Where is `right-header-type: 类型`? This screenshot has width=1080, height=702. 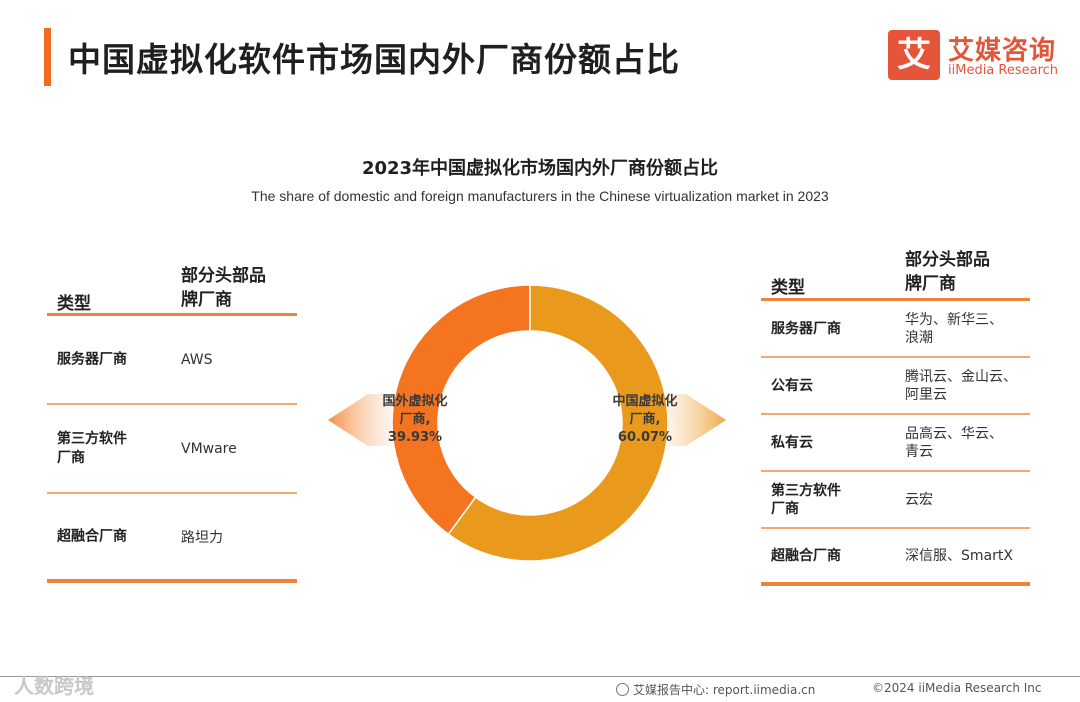 right-header-type: 类型 is located at coordinates (788, 288).